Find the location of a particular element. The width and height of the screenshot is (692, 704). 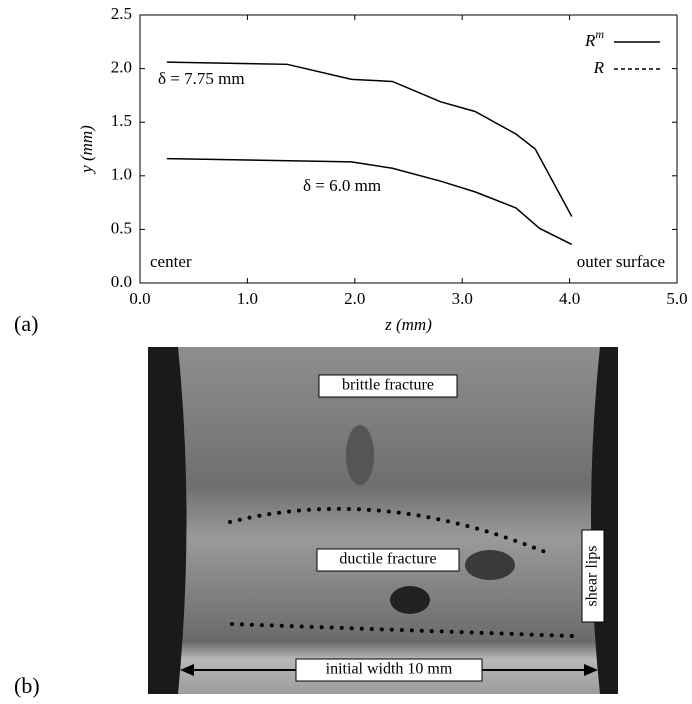

annotation: center is located at coordinates (171, 261).